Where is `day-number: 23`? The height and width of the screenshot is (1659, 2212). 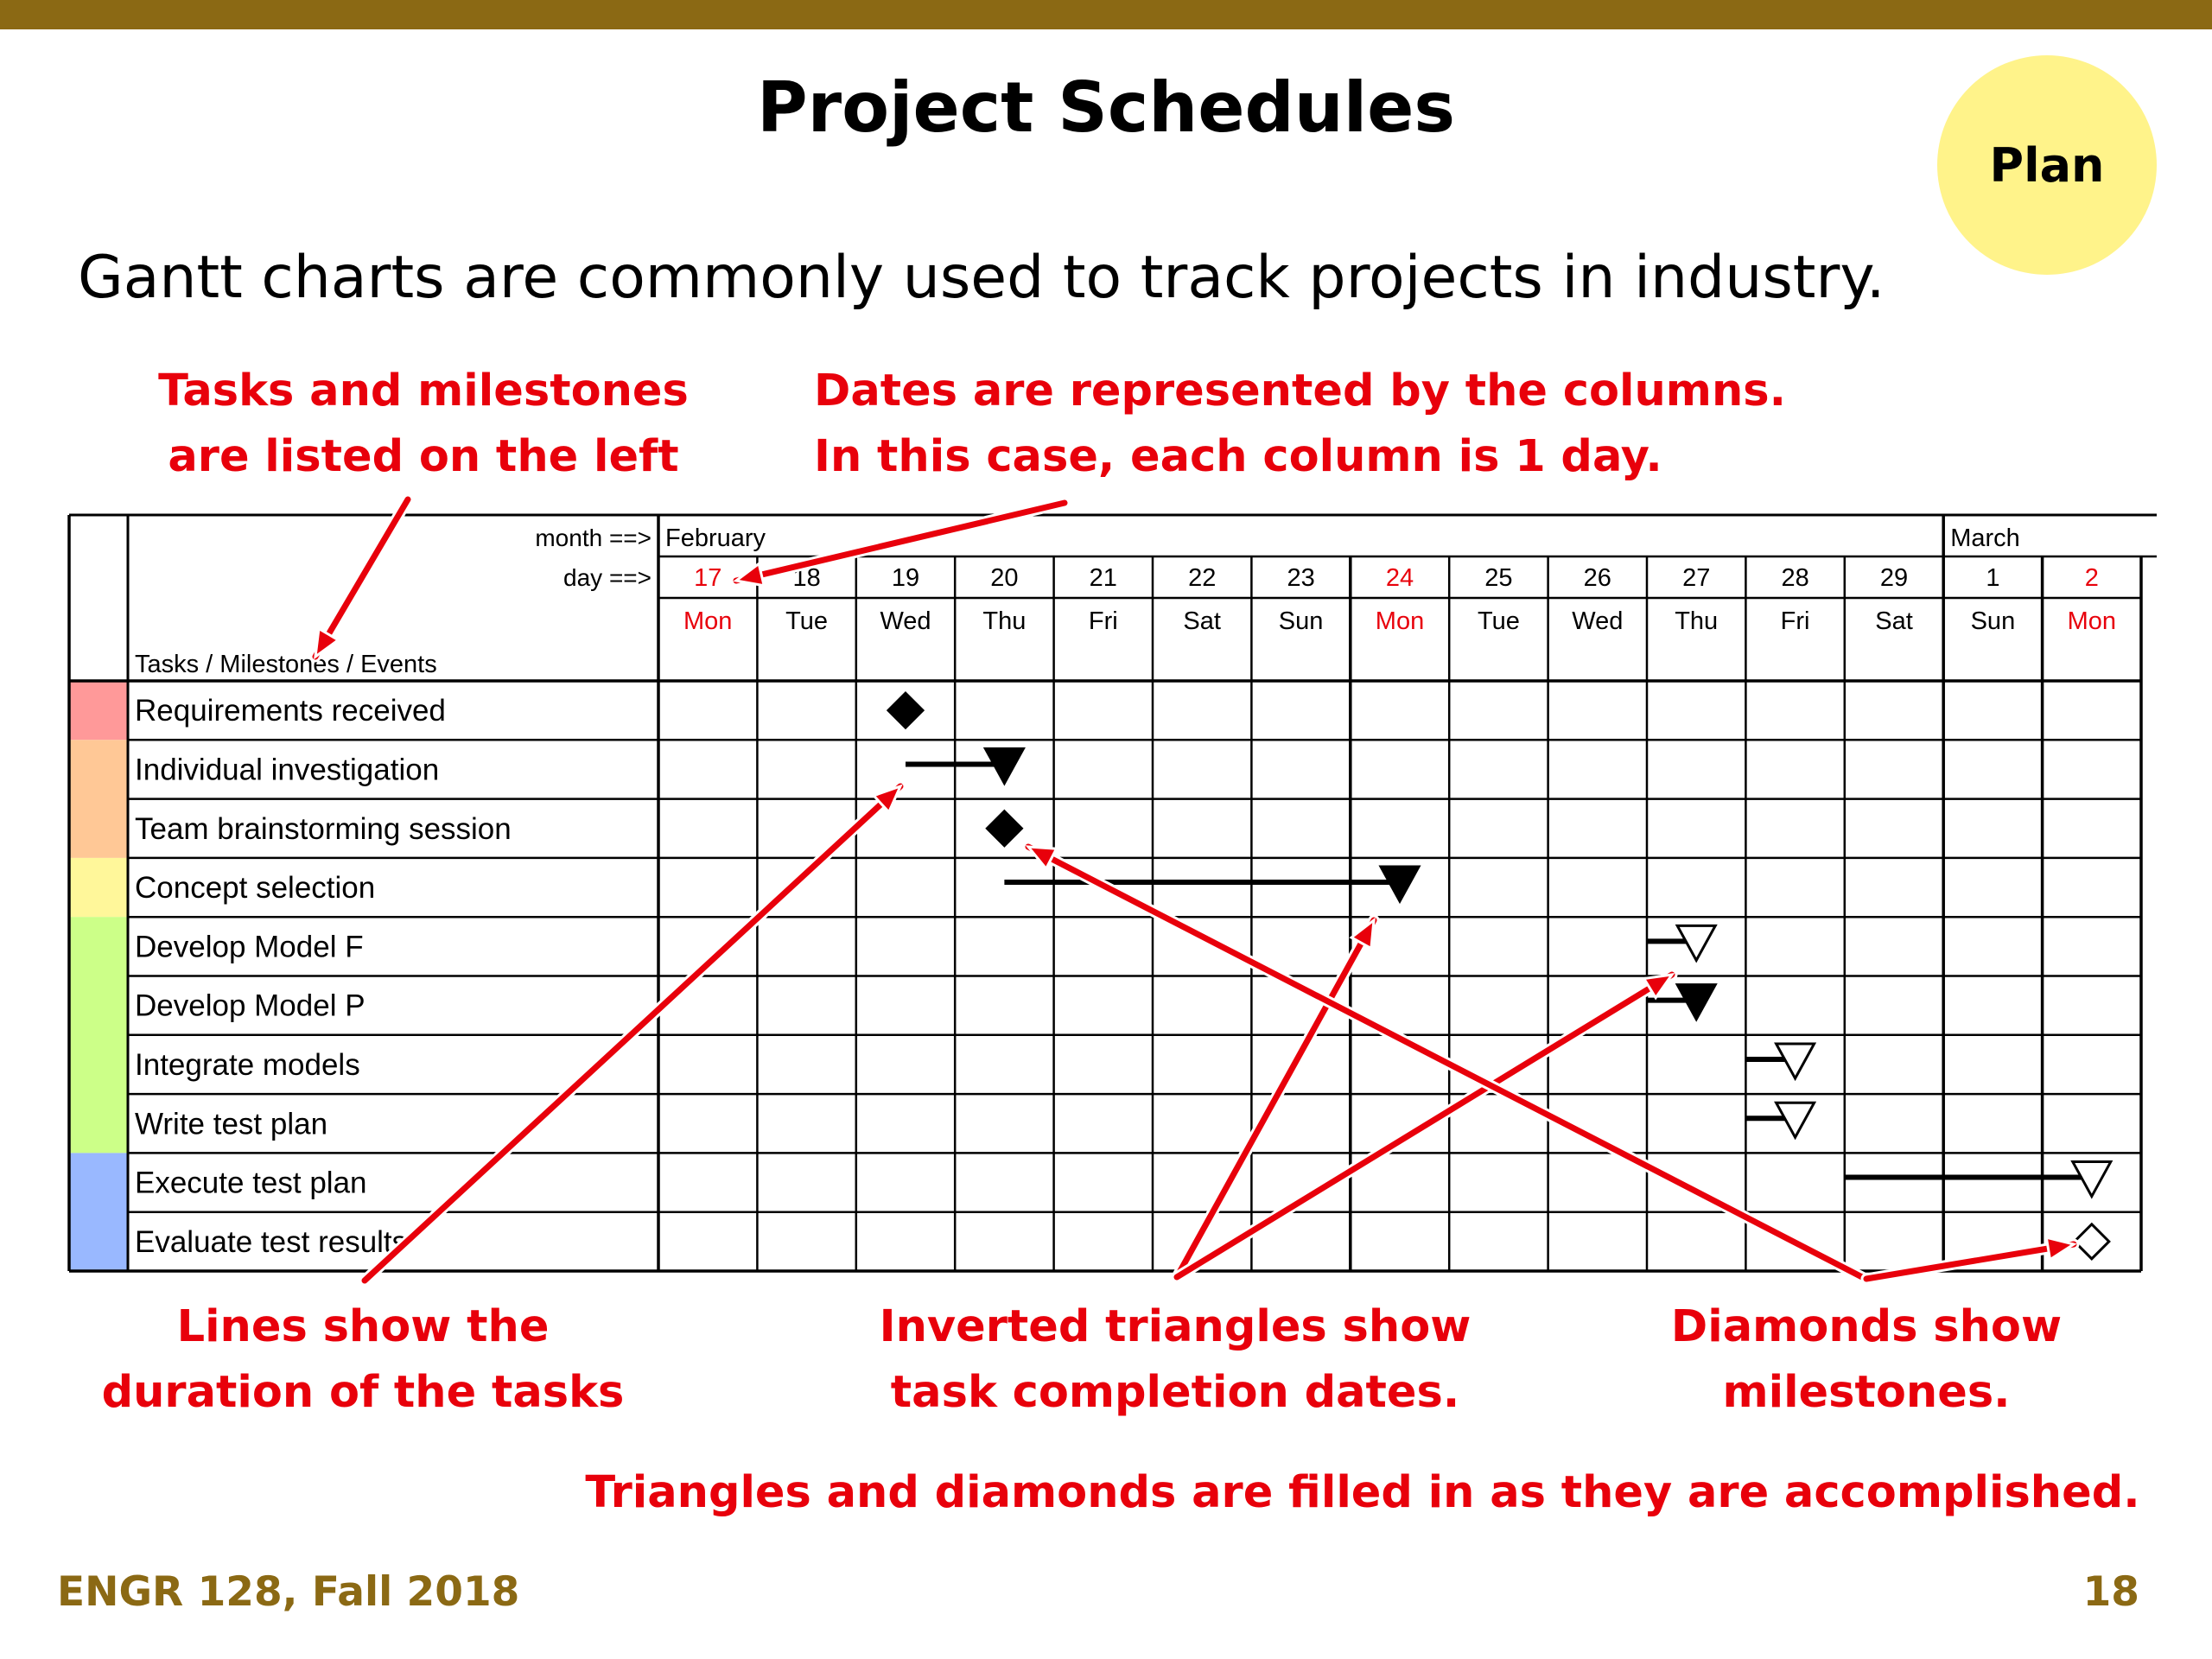 day-number: 23 is located at coordinates (1300, 578).